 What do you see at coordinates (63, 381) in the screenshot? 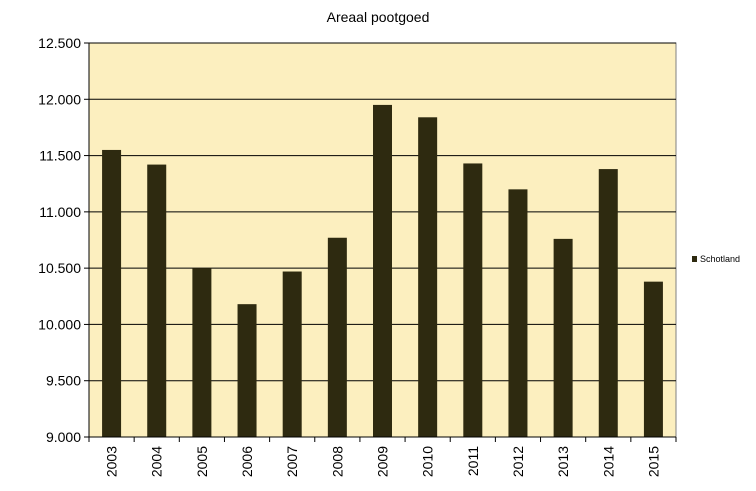
I see `y-tick-label: 9.500` at bounding box center [63, 381].